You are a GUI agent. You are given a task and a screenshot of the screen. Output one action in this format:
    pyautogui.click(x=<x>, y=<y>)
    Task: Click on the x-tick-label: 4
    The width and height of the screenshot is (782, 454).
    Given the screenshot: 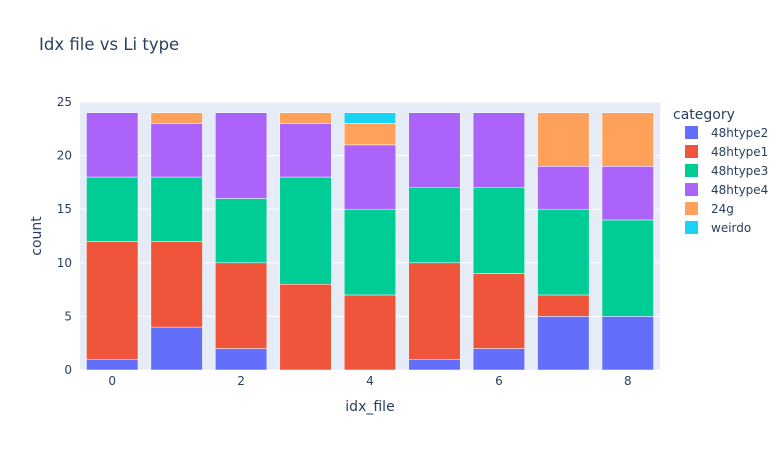 What is the action you would take?
    pyautogui.click(x=370, y=381)
    